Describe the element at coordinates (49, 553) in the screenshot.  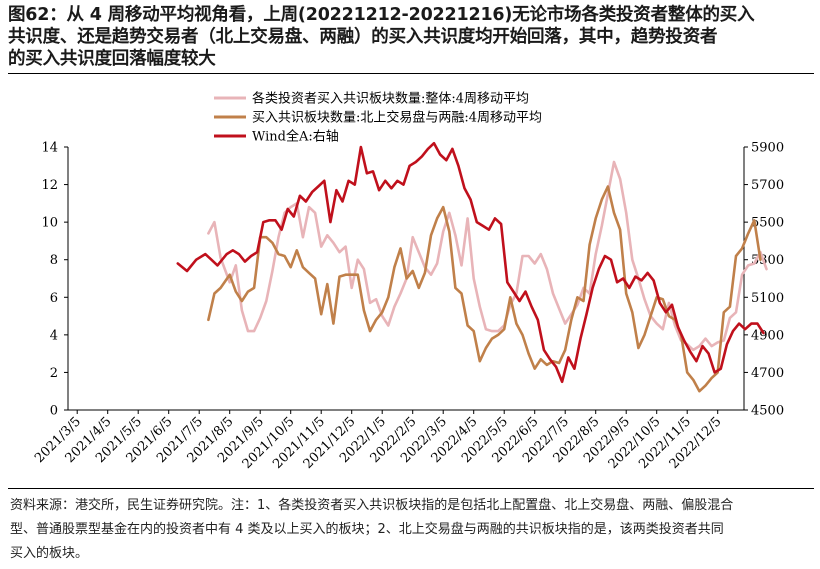
I see `footnote-line-3: 买入的板块。` at that location.